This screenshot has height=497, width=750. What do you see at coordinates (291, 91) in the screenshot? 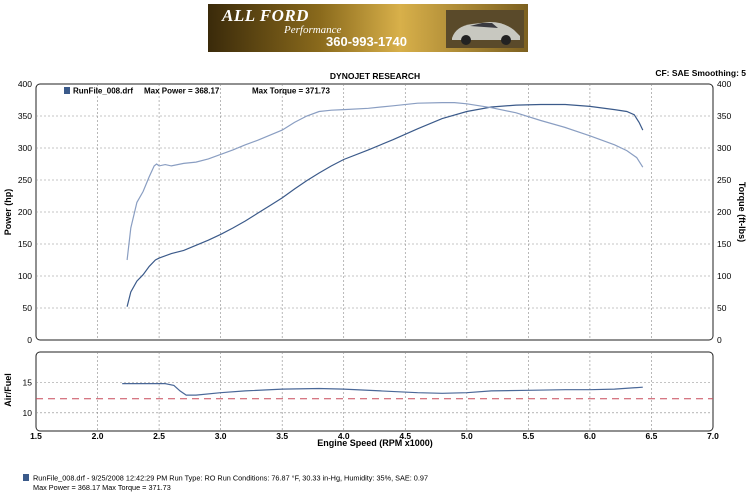
I see `legend-max-torque: Max Torque = 371.73` at bounding box center [291, 91].